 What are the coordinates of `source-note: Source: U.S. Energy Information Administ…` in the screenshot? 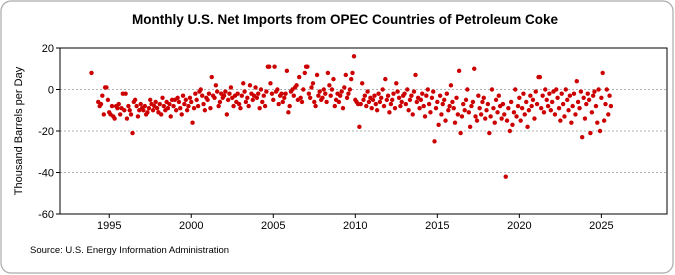 It's located at (129, 250).